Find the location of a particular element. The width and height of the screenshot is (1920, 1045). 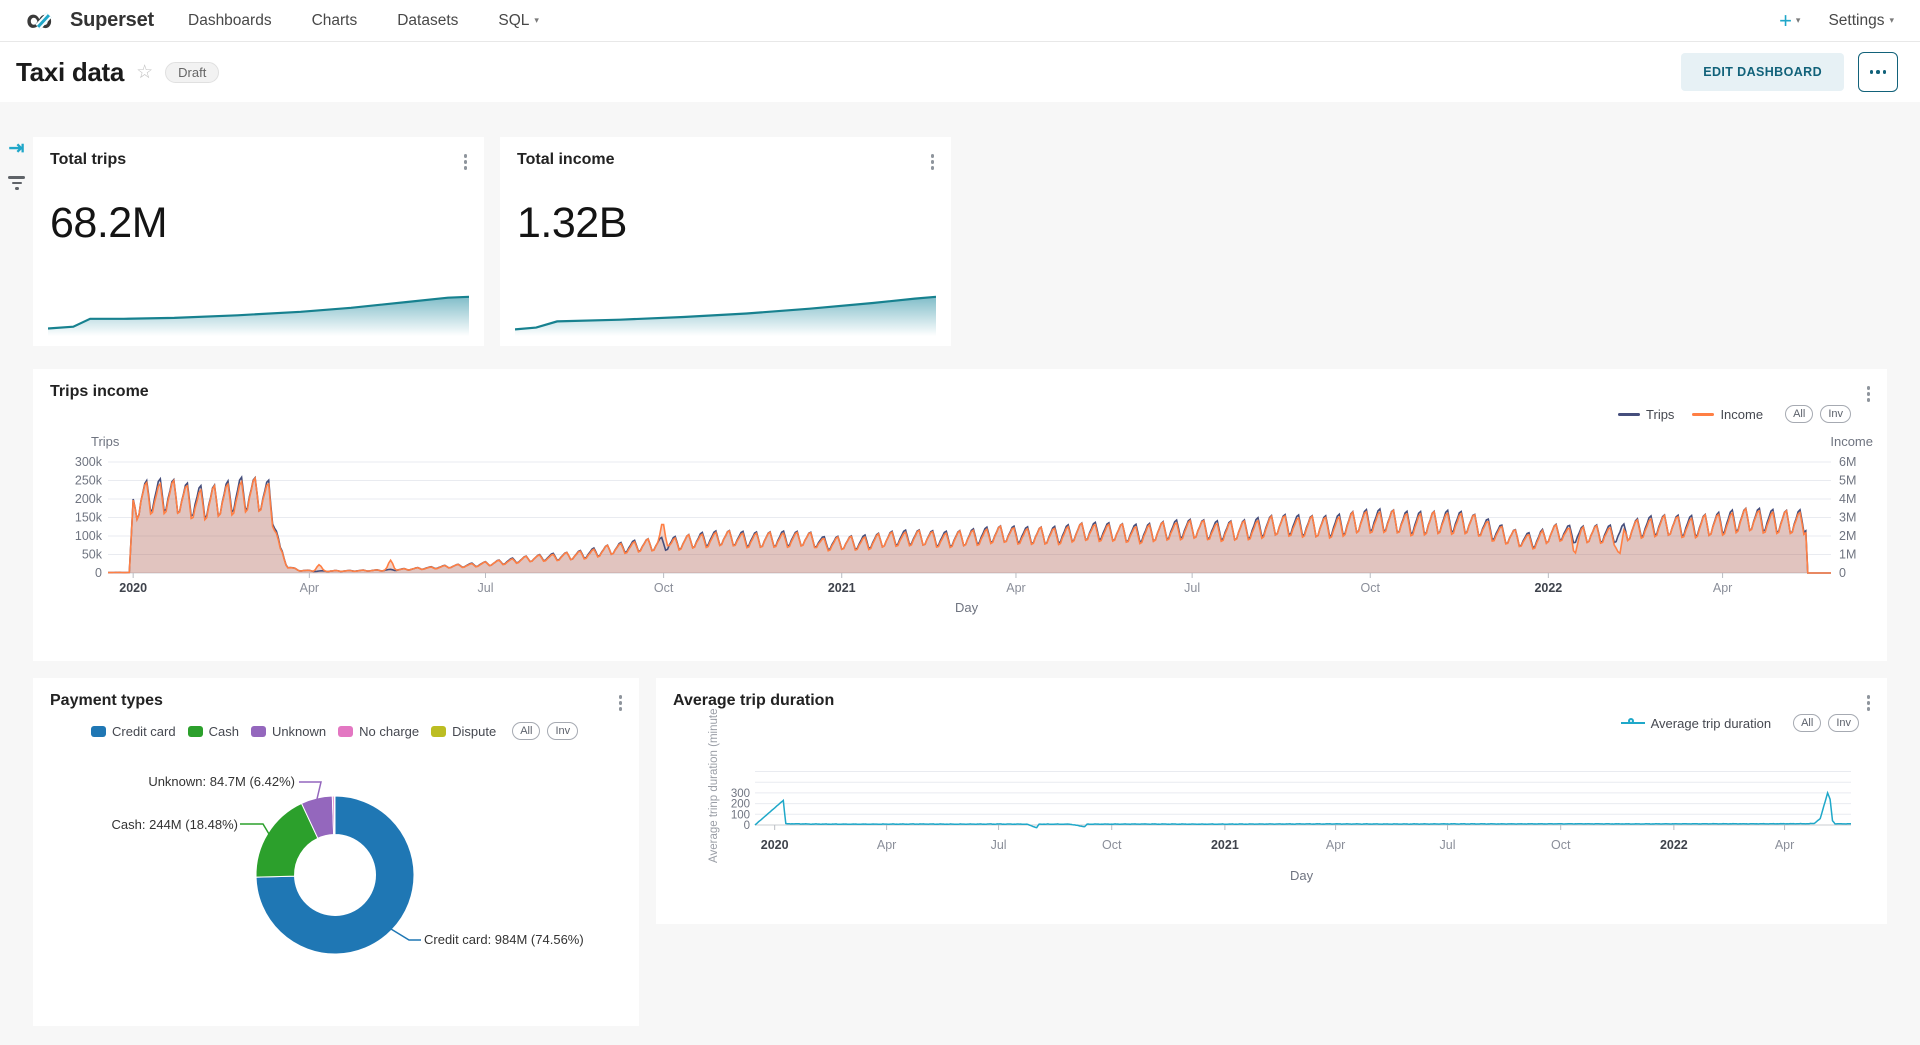

svg-text: 6M is located at coordinates (1847, 462).